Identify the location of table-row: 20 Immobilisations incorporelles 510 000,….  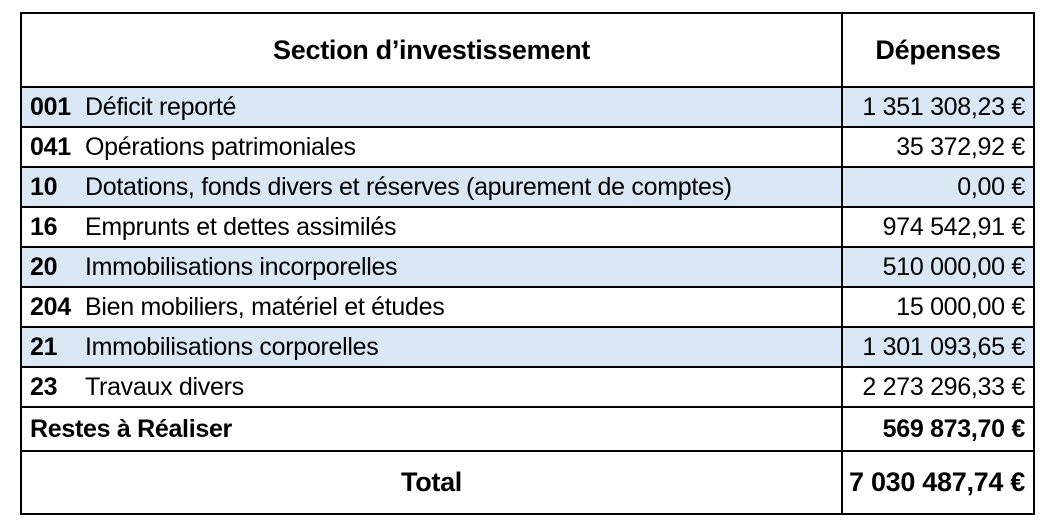
(527, 266).